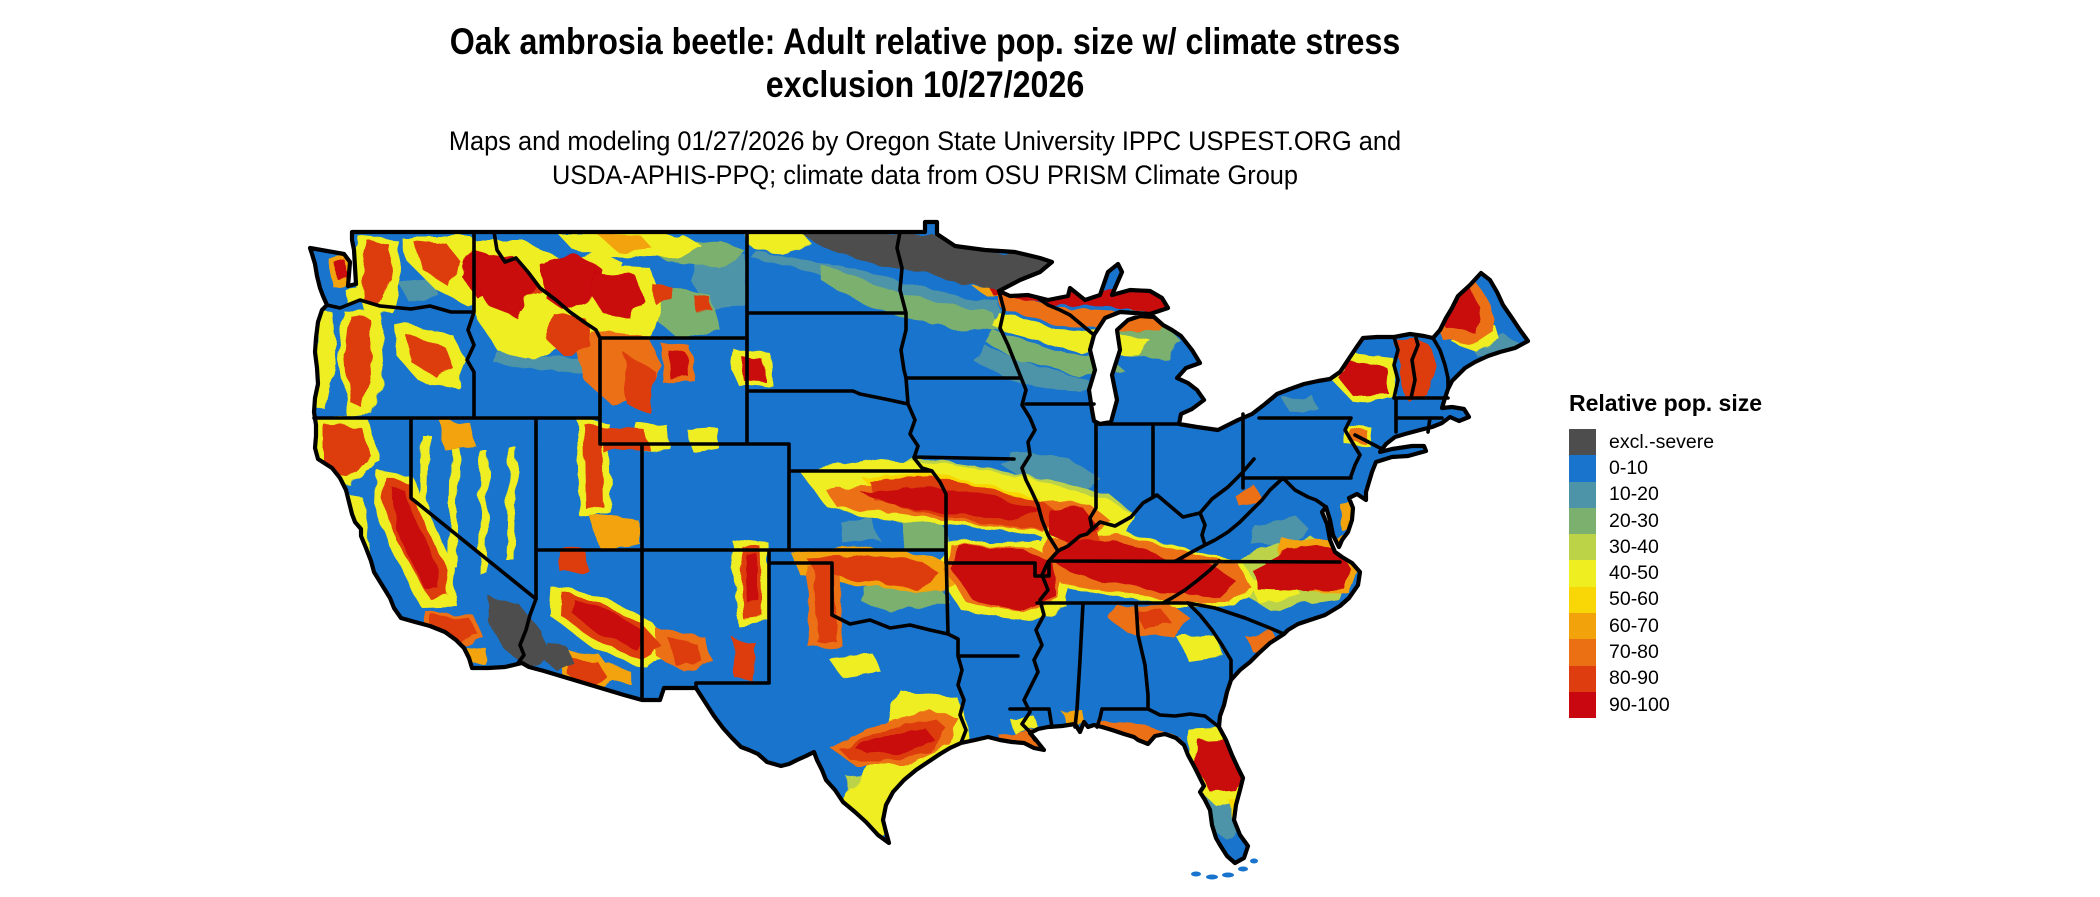 The image size is (2100, 897). Describe the element at coordinates (1582, 442) in the screenshot. I see `legend-swatch-excl-severe` at that location.